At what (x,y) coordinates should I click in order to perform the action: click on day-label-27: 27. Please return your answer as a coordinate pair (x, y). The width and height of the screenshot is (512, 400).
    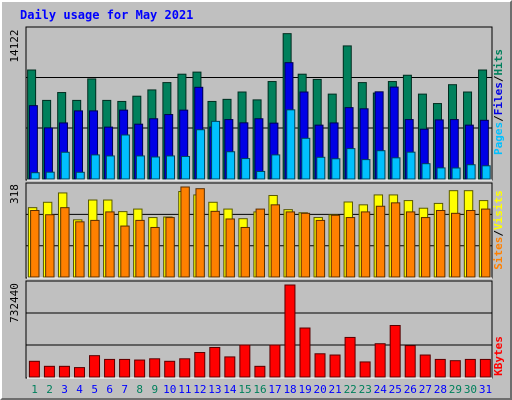
    Looking at the image, I should click on (425, 389).